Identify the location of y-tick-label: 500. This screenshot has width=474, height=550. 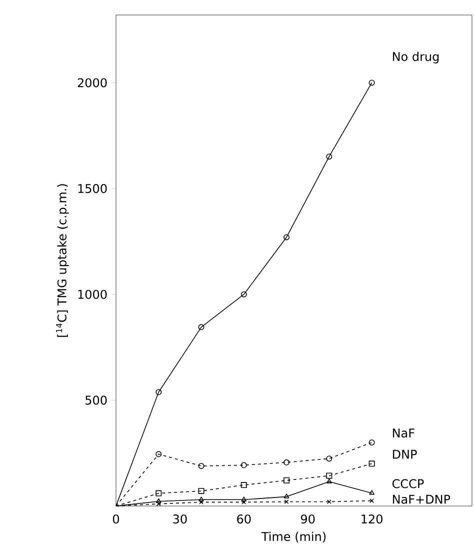
(96, 400).